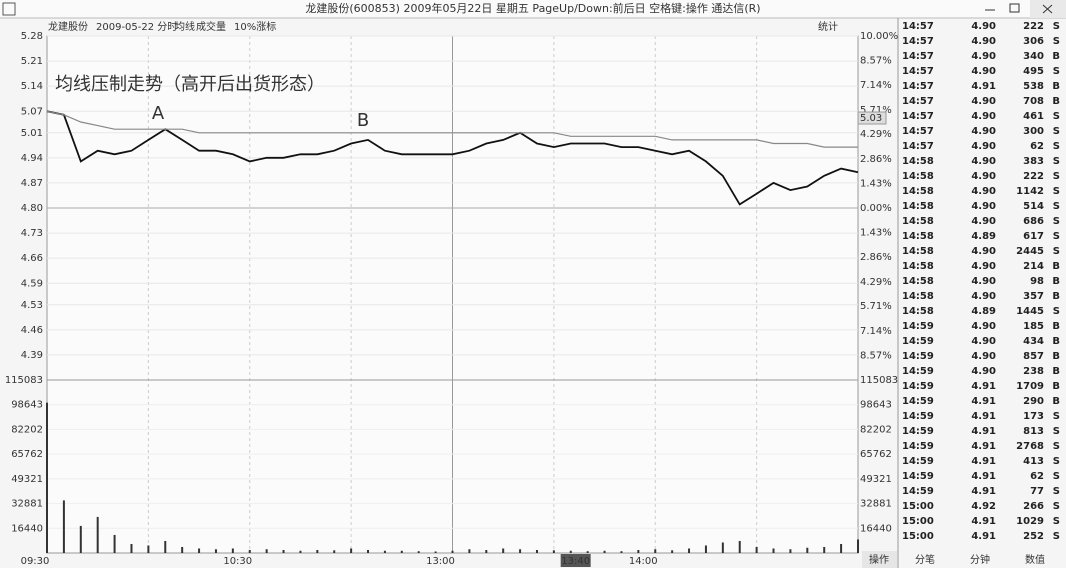 The width and height of the screenshot is (1066, 568). I want to click on trade-row: 14:58 4.90 2445 S, so click(982, 251).